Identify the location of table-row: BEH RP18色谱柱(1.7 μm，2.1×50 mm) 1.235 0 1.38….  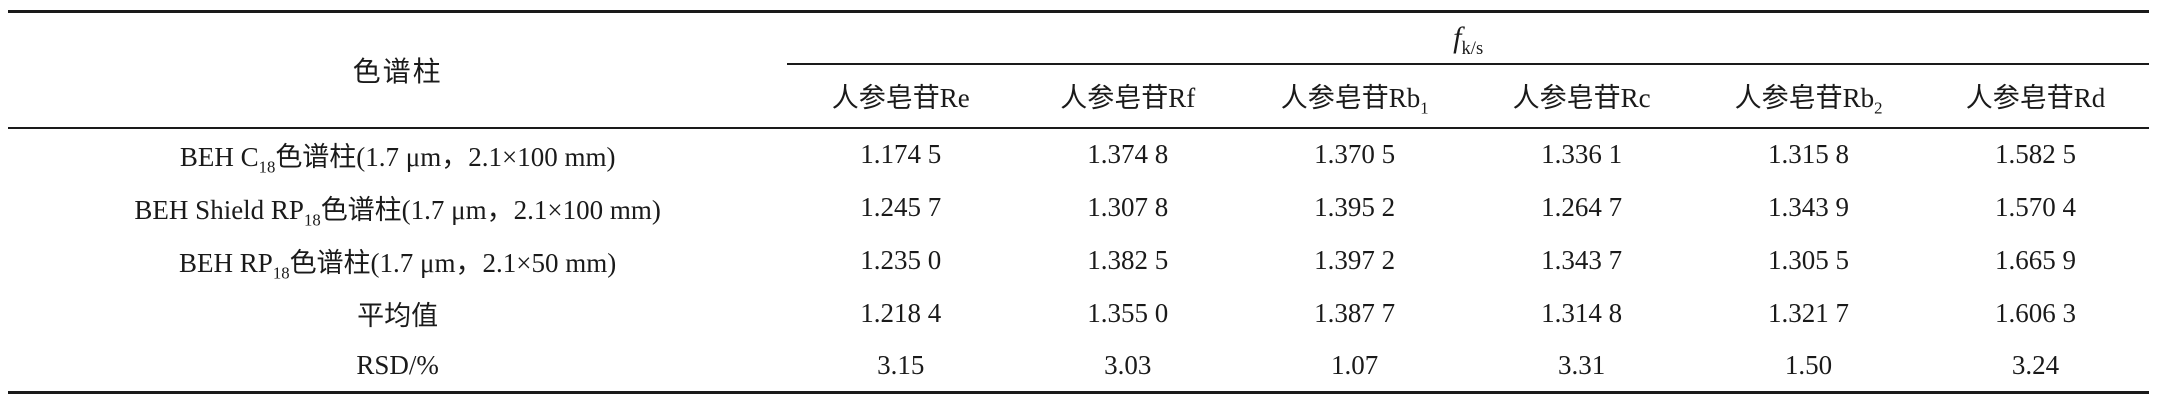
(1078, 260).